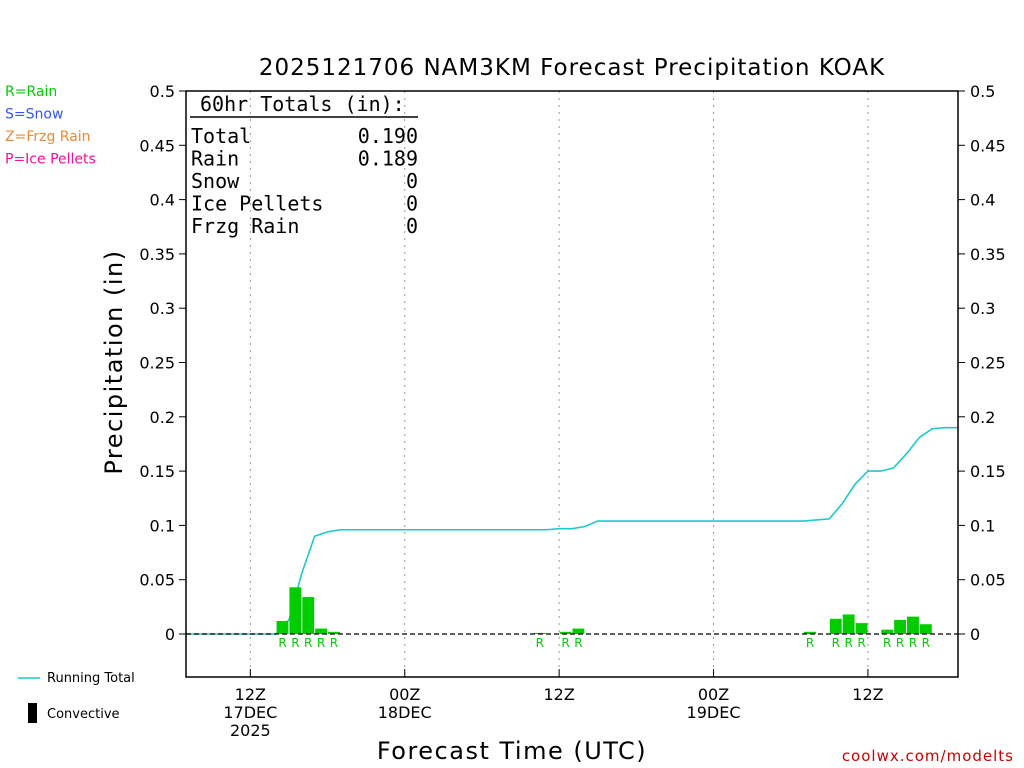 The height and width of the screenshot is (768, 1024). What do you see at coordinates (114, 361) in the screenshot?
I see `y-axis-label: Precipitation (in)` at bounding box center [114, 361].